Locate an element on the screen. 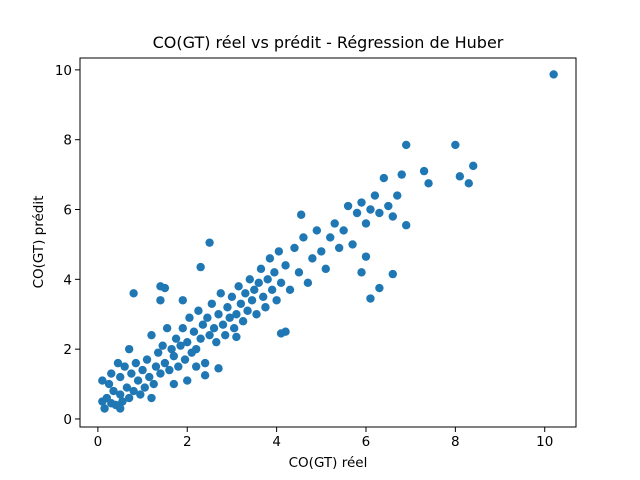  x-axis-label: CO(GT) réel is located at coordinates (328, 463).